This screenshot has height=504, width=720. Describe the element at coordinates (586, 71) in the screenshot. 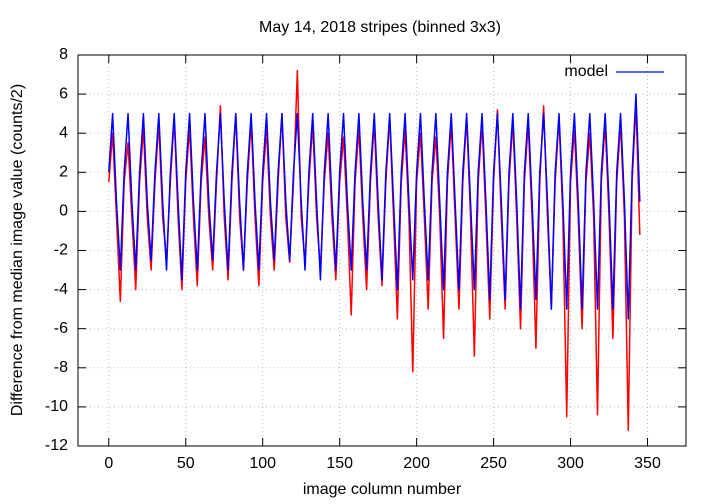

I see `legend-label: model` at that location.